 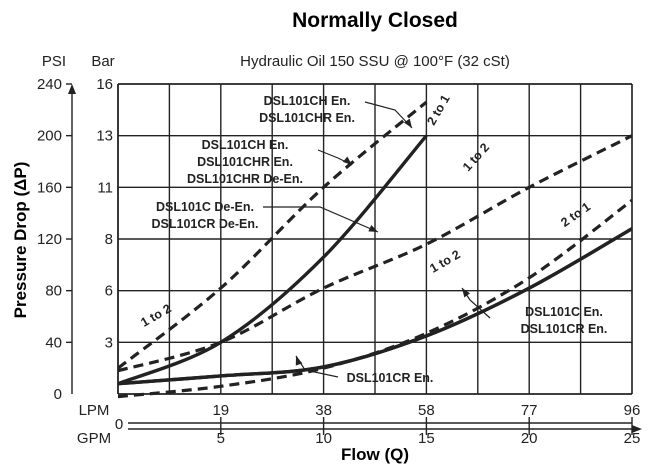 What do you see at coordinates (53, 342) in the screenshot?
I see `y-tick-psi: 40` at bounding box center [53, 342].